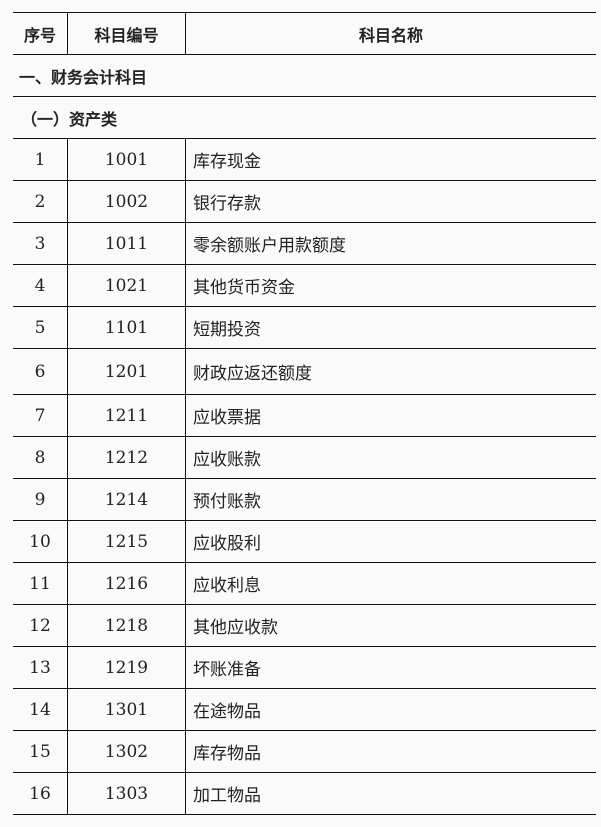 The height and width of the screenshot is (827, 601). What do you see at coordinates (40, 415) in the screenshot?
I see `row-no: 7` at bounding box center [40, 415].